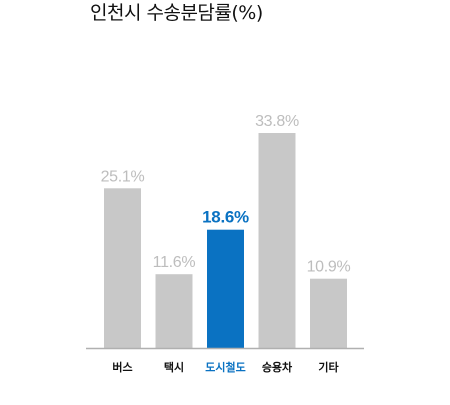 Image resolution: width=450 pixels, height=405 pixels. Describe the element at coordinates (176, 13) in the screenshot. I see `chart-title: 인천시 수송분담률(%)` at that location.